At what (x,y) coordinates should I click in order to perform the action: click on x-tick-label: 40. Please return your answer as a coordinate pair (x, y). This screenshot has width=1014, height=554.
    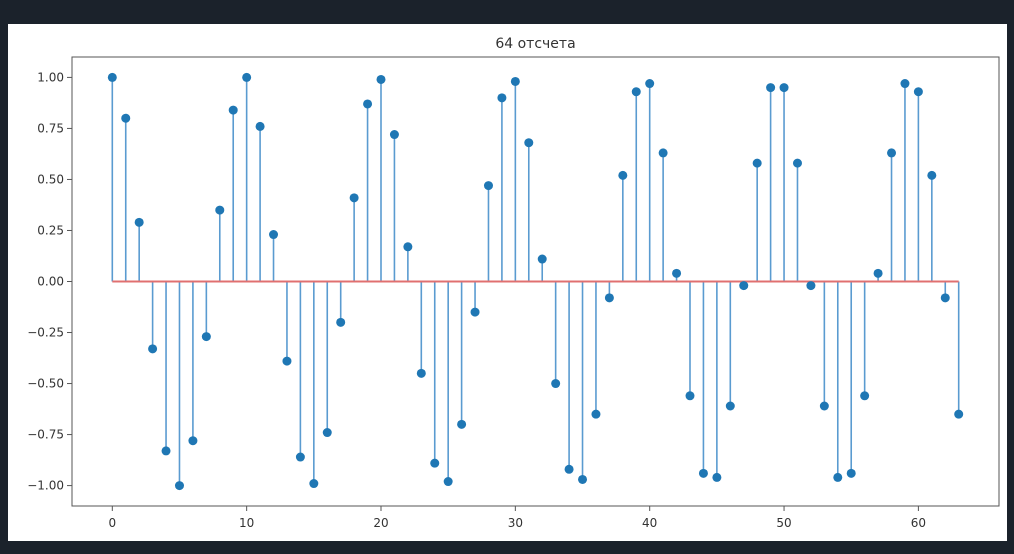
    Looking at the image, I should click on (649, 523).